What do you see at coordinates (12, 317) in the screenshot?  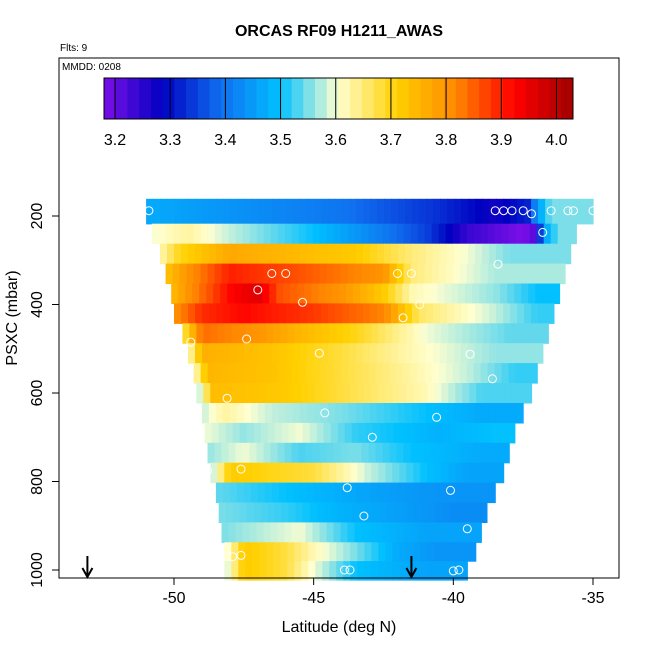 I see `y-axis-label: PSXC (mbar)` at bounding box center [12, 317].